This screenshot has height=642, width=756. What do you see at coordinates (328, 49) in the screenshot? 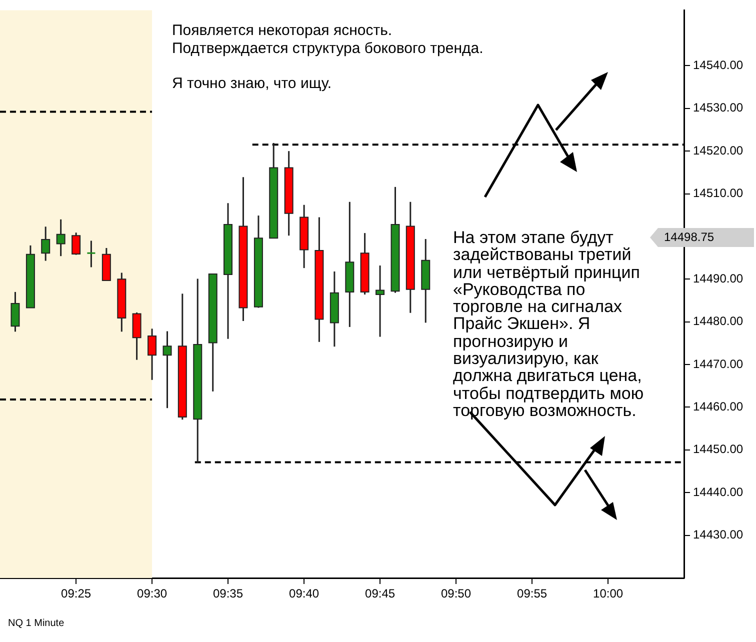
I see `annotation: Подтверждается структура бокового тренда.` at bounding box center [328, 49].